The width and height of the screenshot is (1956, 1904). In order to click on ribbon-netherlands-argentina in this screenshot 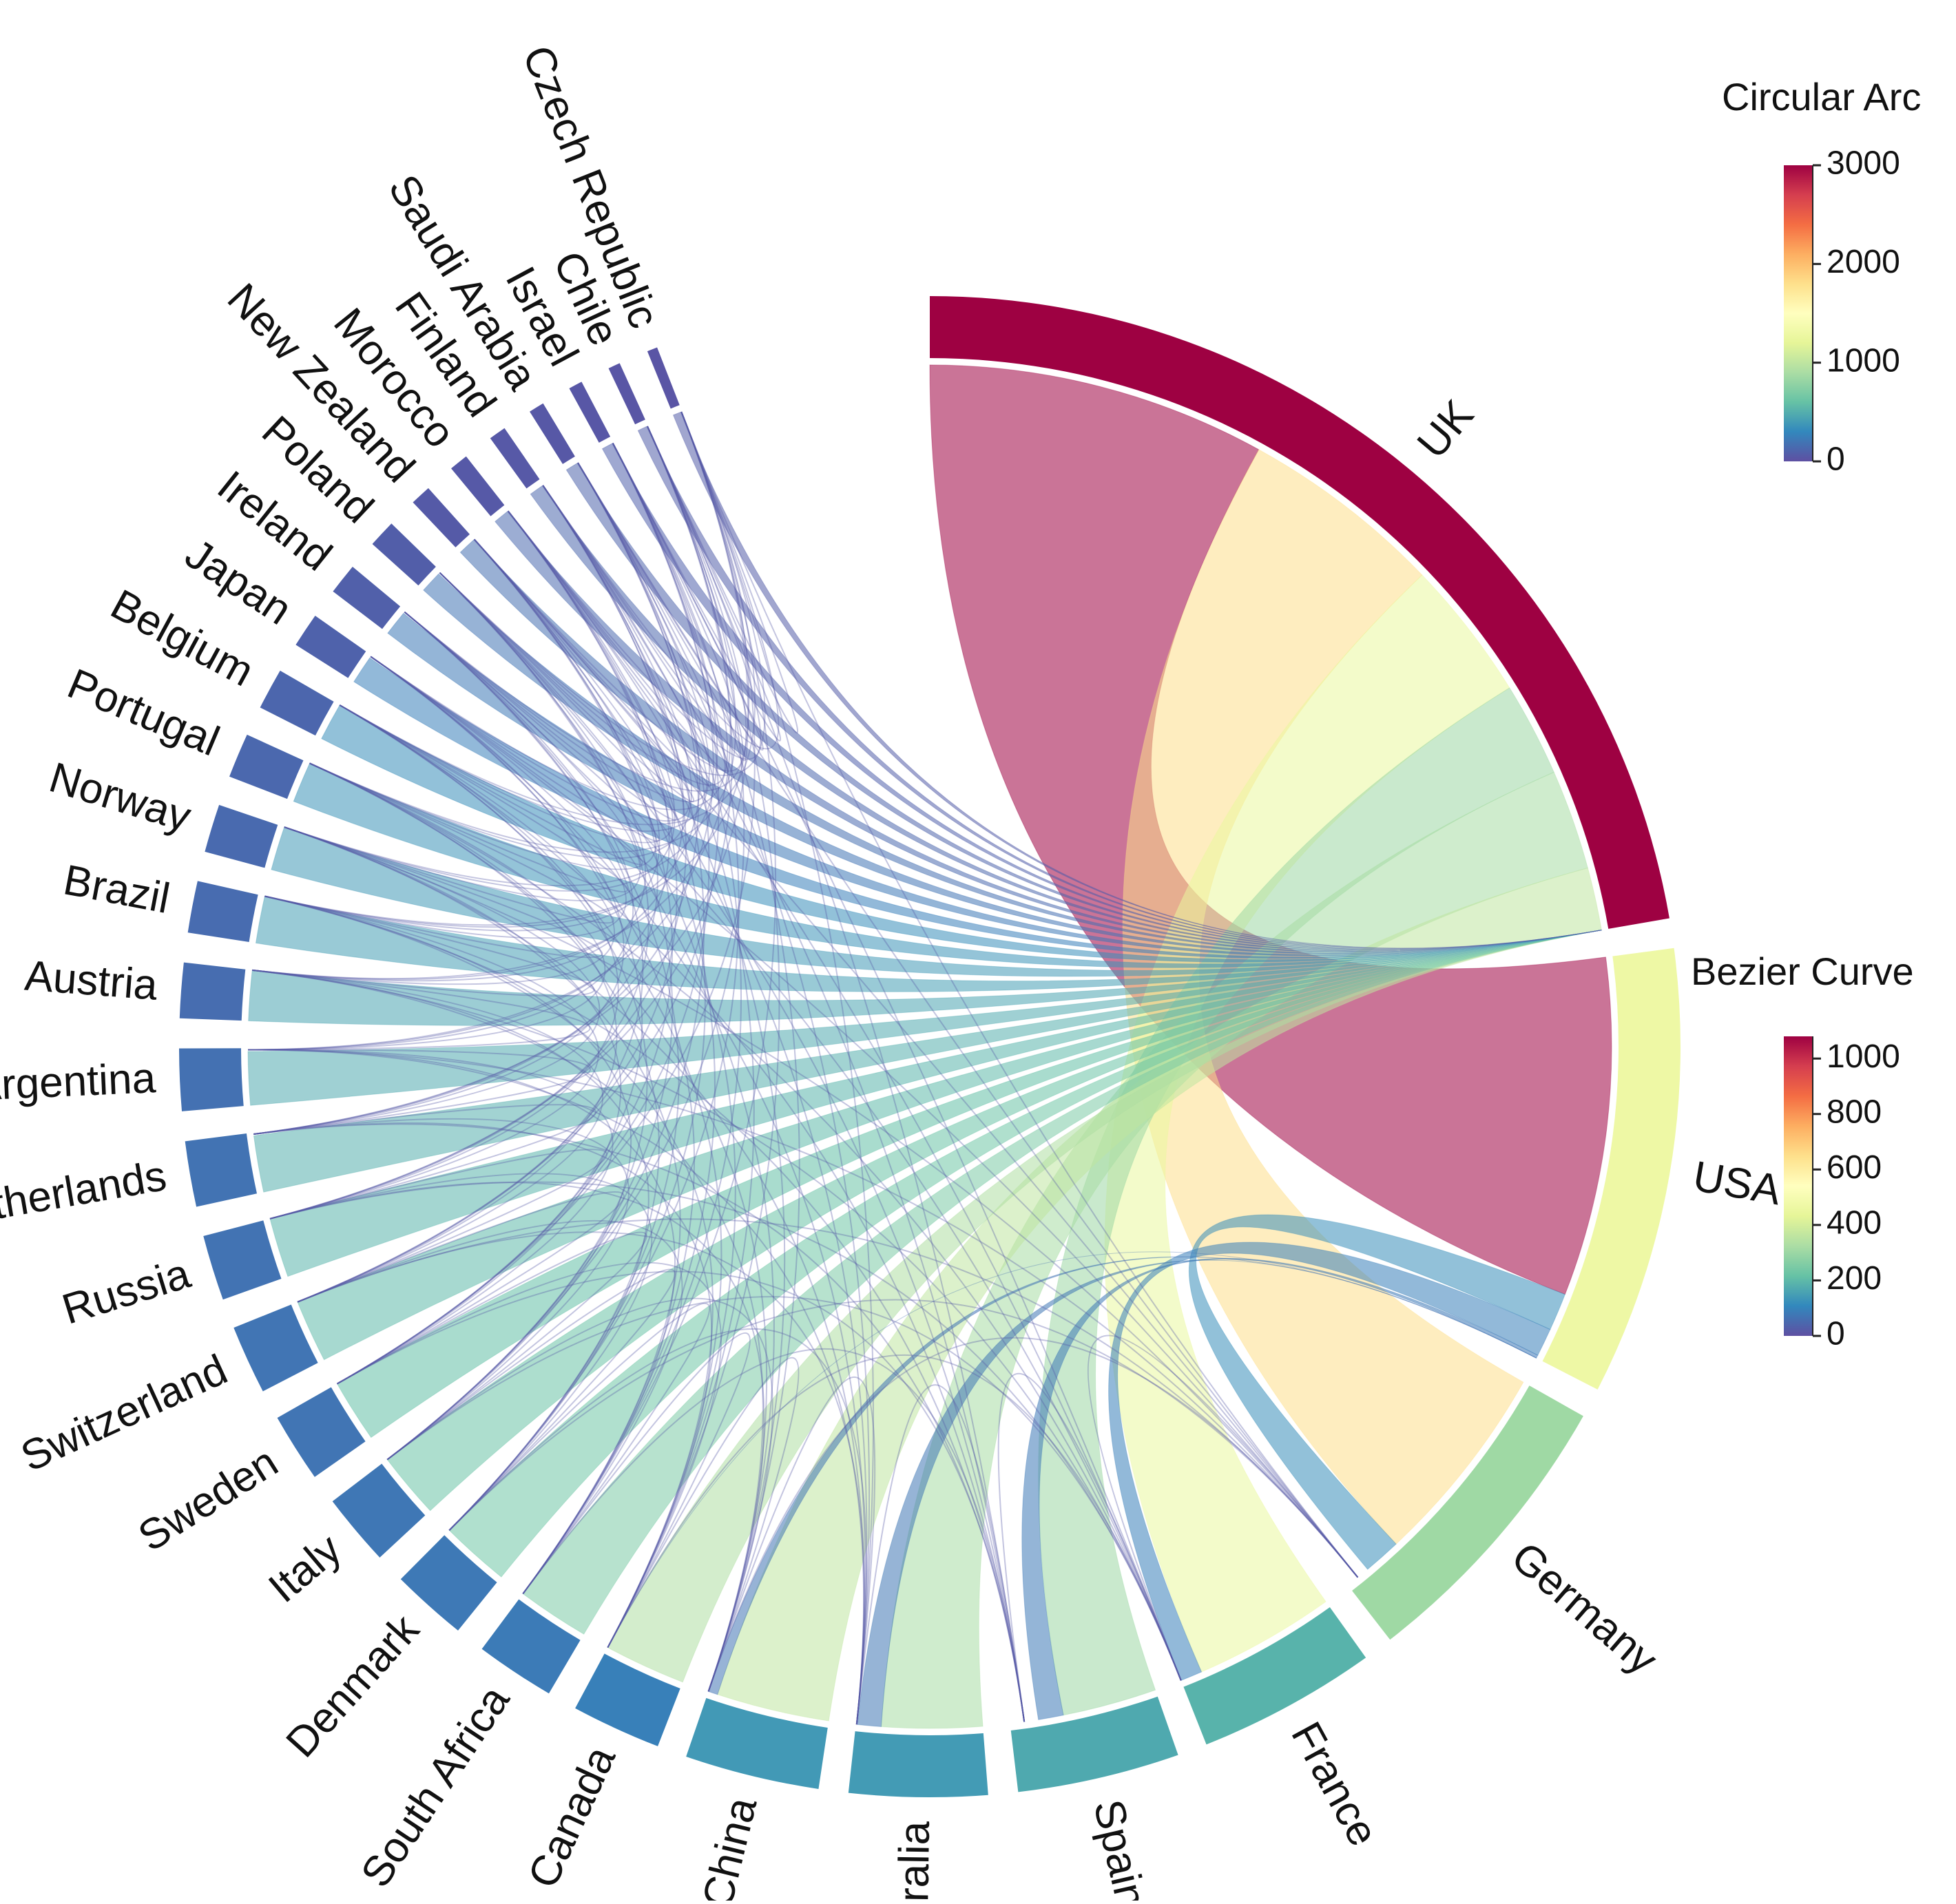, I will do `click(419, 1092)`.